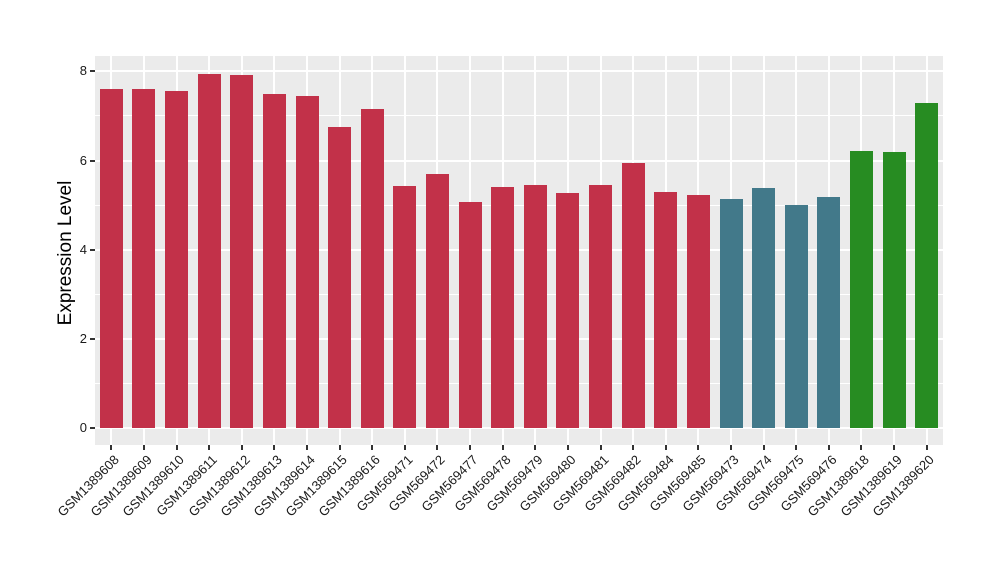 The height and width of the screenshot is (580, 1000). Describe the element at coordinates (568, 310) in the screenshot. I see `bar-GSM569480` at that location.